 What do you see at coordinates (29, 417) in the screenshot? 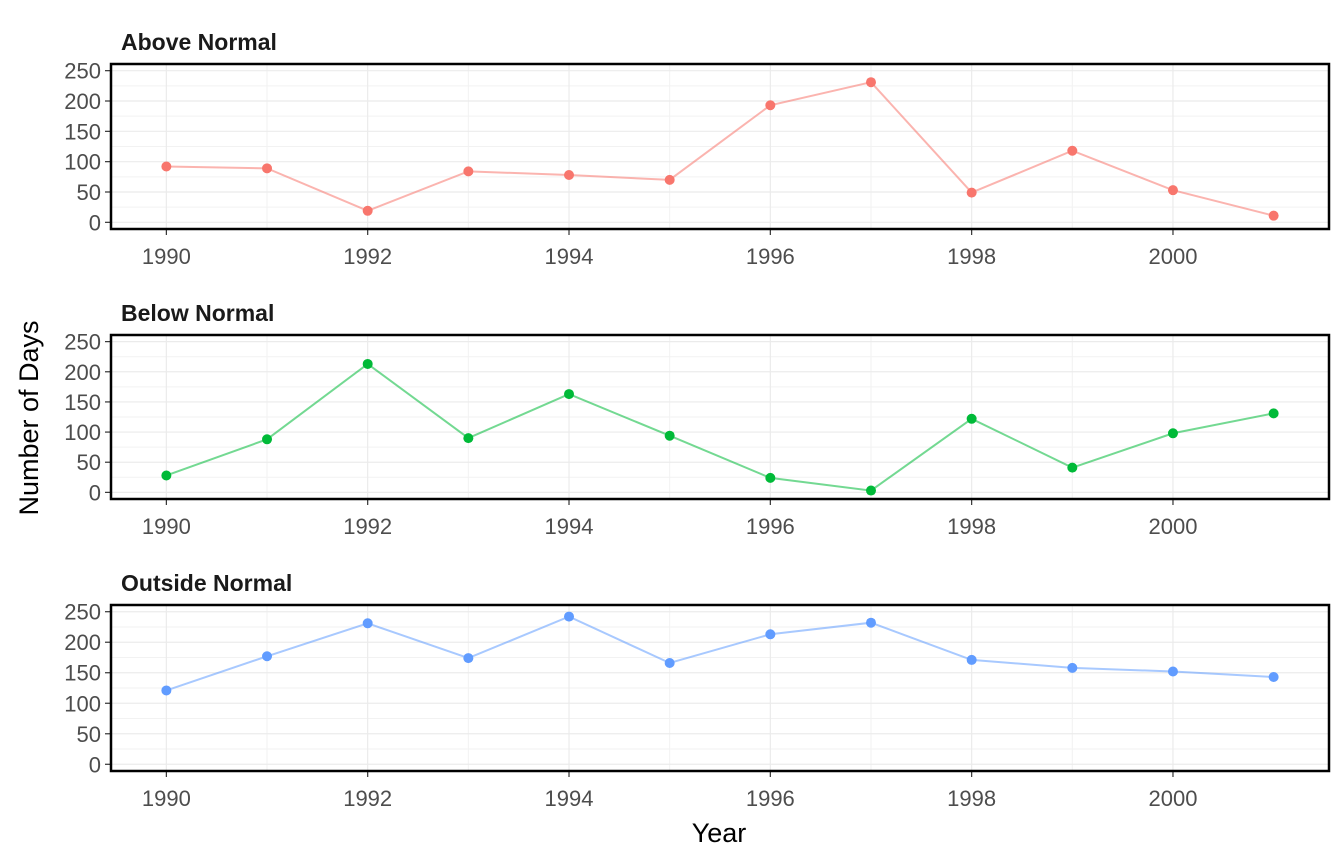
I see `y-axis-title: Number of Days` at bounding box center [29, 417].